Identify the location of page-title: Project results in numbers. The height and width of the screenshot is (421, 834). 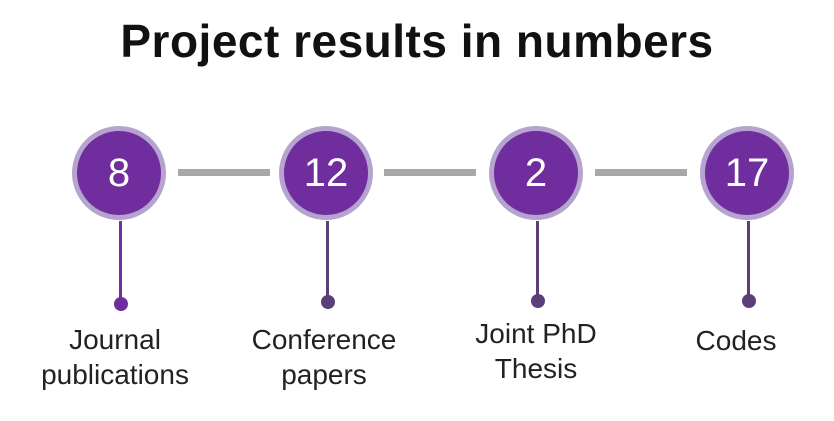
(417, 41).